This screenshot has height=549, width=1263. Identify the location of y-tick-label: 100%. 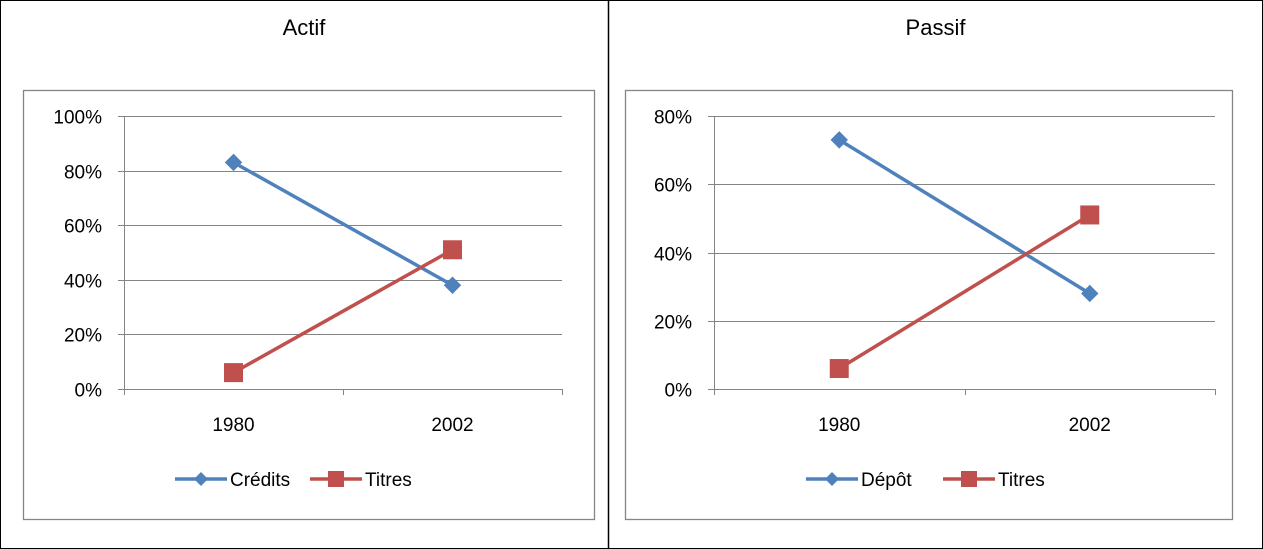
(77, 118).